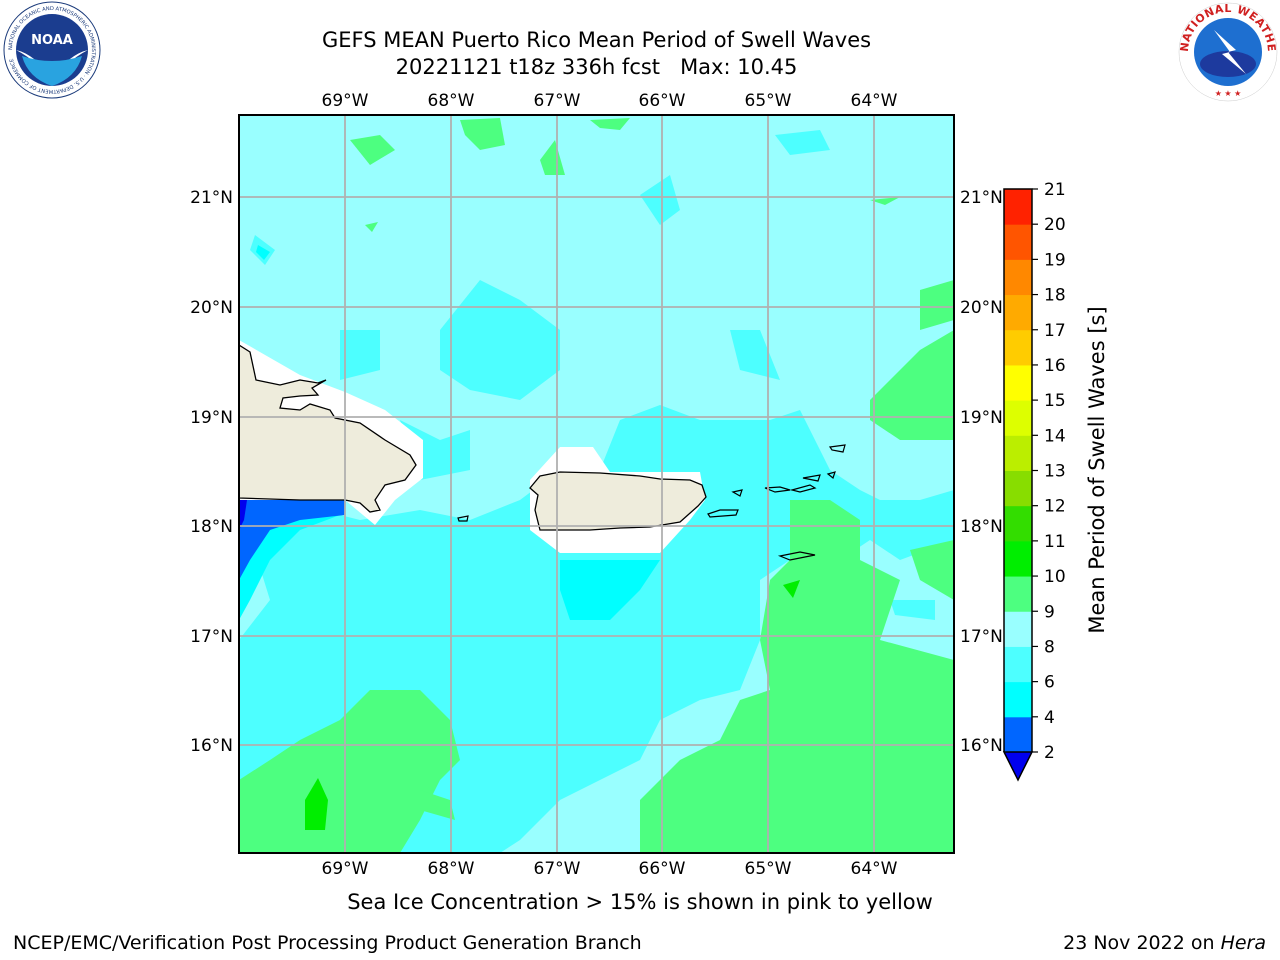 The height and width of the screenshot is (960, 1280). Describe the element at coordinates (610, 101) in the screenshot. I see `lon-labels-top: 69°W 68°W 67°W 66°W 65°W 64°W` at that location.